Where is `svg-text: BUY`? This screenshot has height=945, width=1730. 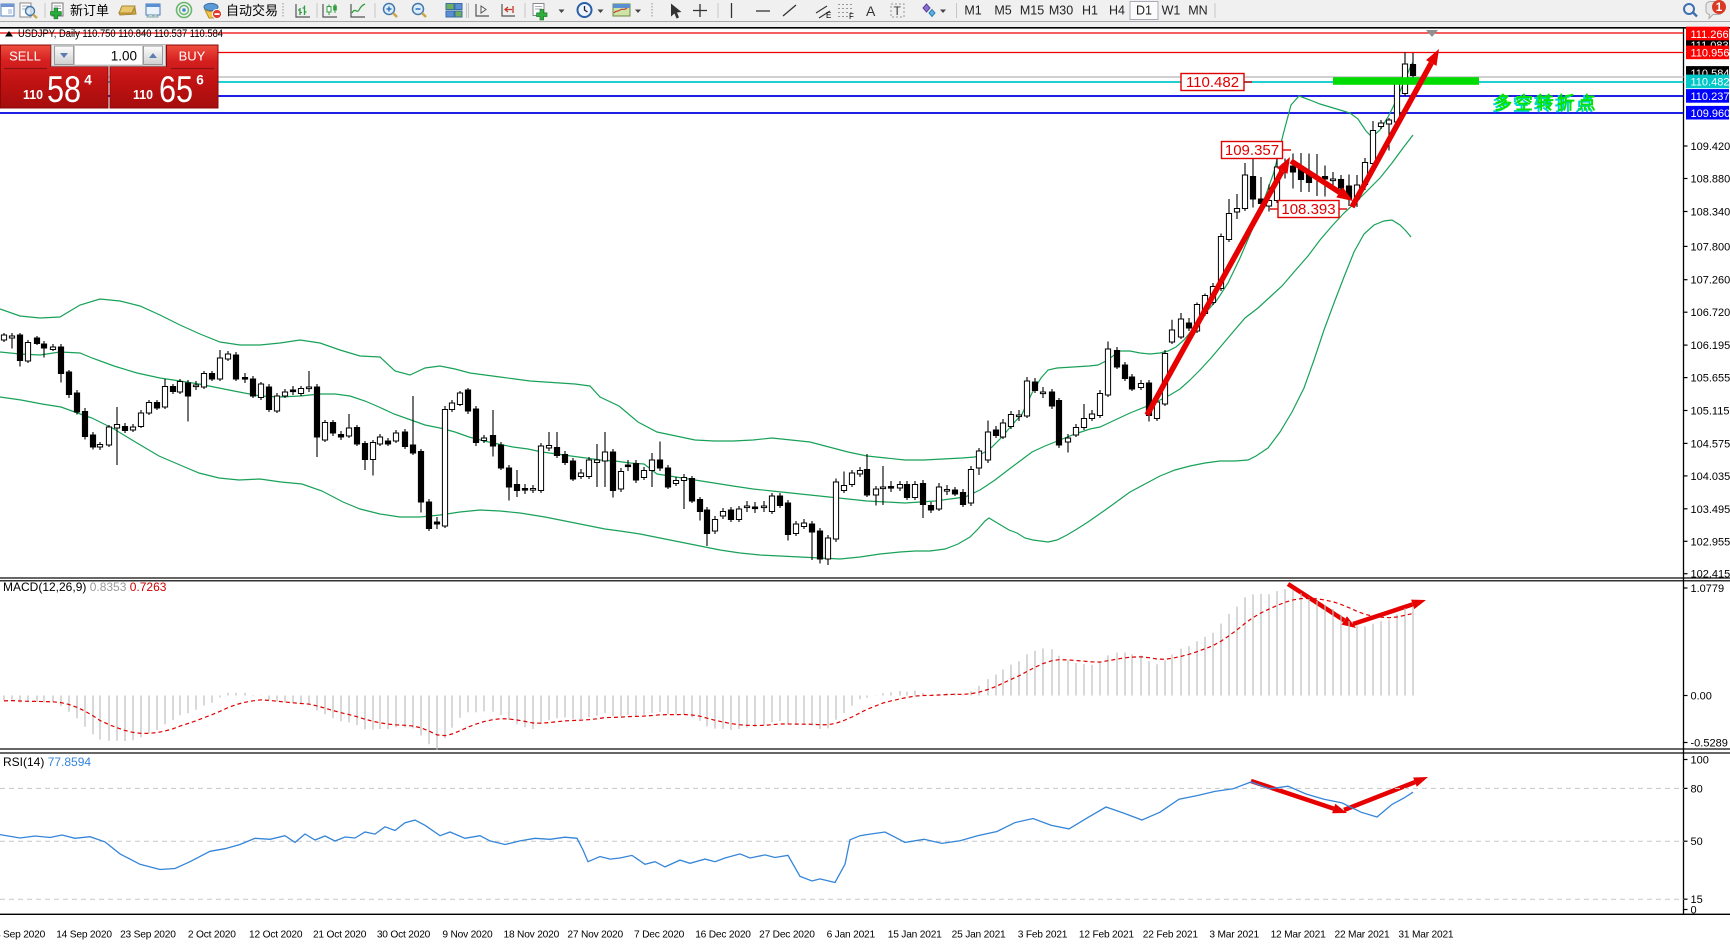 svg-text: BUY is located at coordinates (192, 56).